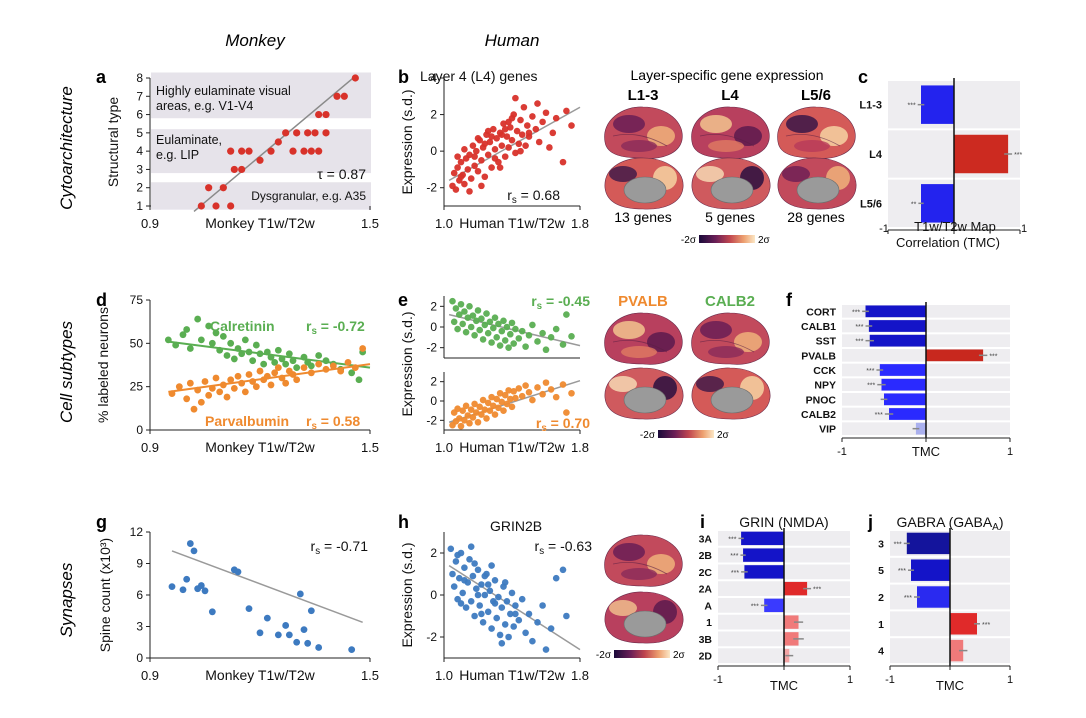 This screenshot has height=718, width=1086. Describe the element at coordinates (784, 685) in the screenshot. I see `i-xlabel: TMC` at that location.